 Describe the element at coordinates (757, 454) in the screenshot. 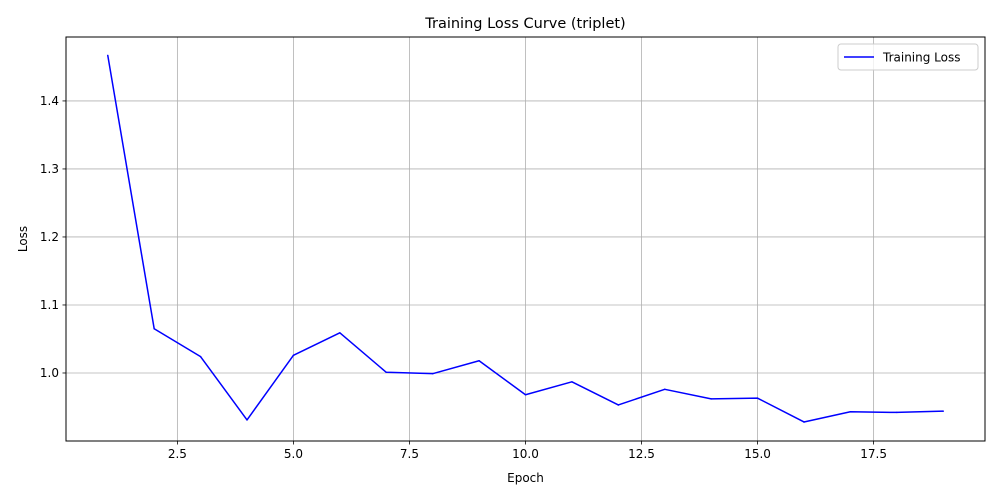

I see `x-tick-label: 15.0` at that location.